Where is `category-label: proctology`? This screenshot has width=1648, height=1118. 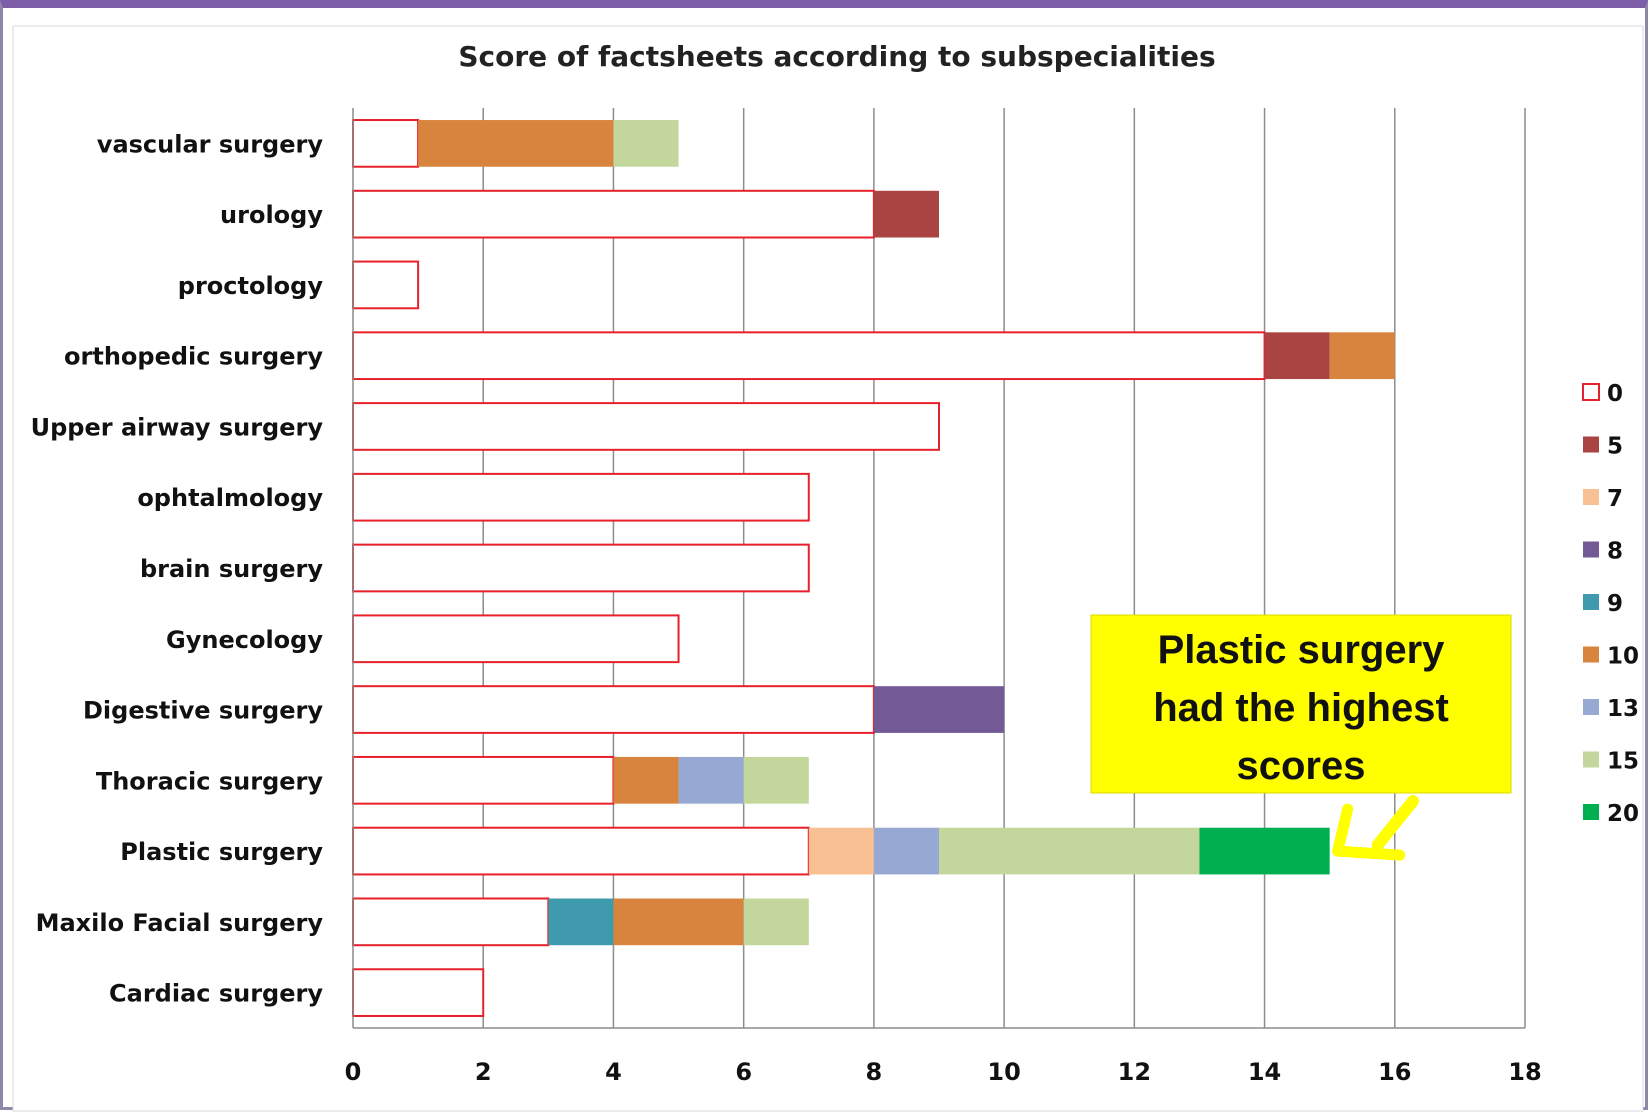
category-label: proctology is located at coordinates (251, 286).